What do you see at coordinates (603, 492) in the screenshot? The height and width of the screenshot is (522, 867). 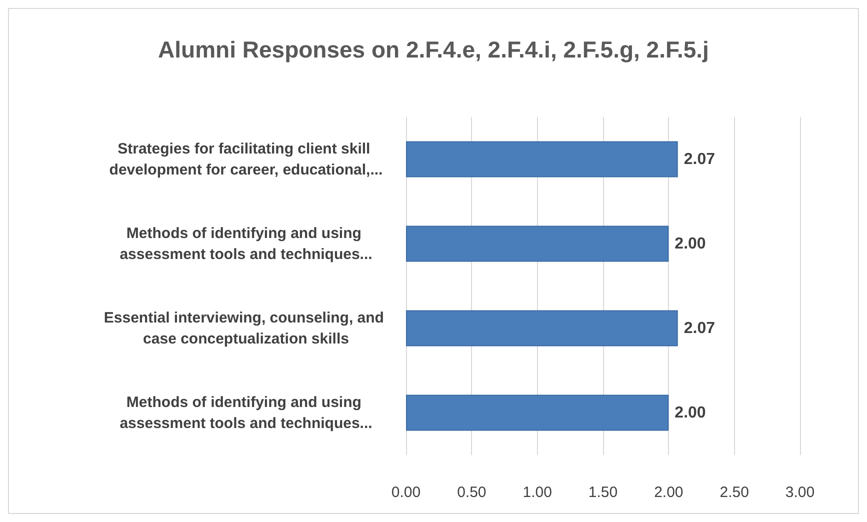 I see `x-tick-label: 1.50` at bounding box center [603, 492].